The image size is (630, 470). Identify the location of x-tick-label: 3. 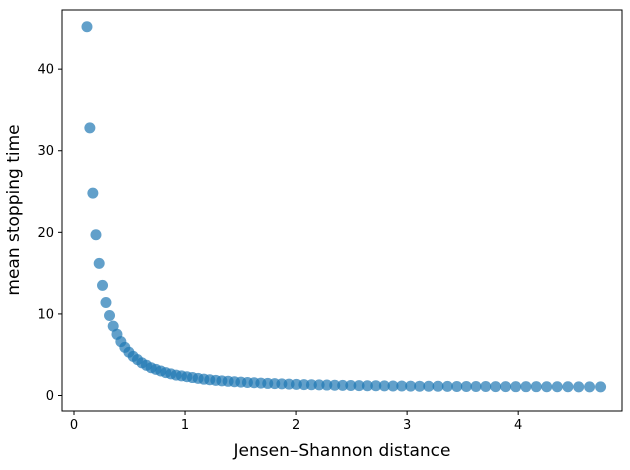
(407, 425).